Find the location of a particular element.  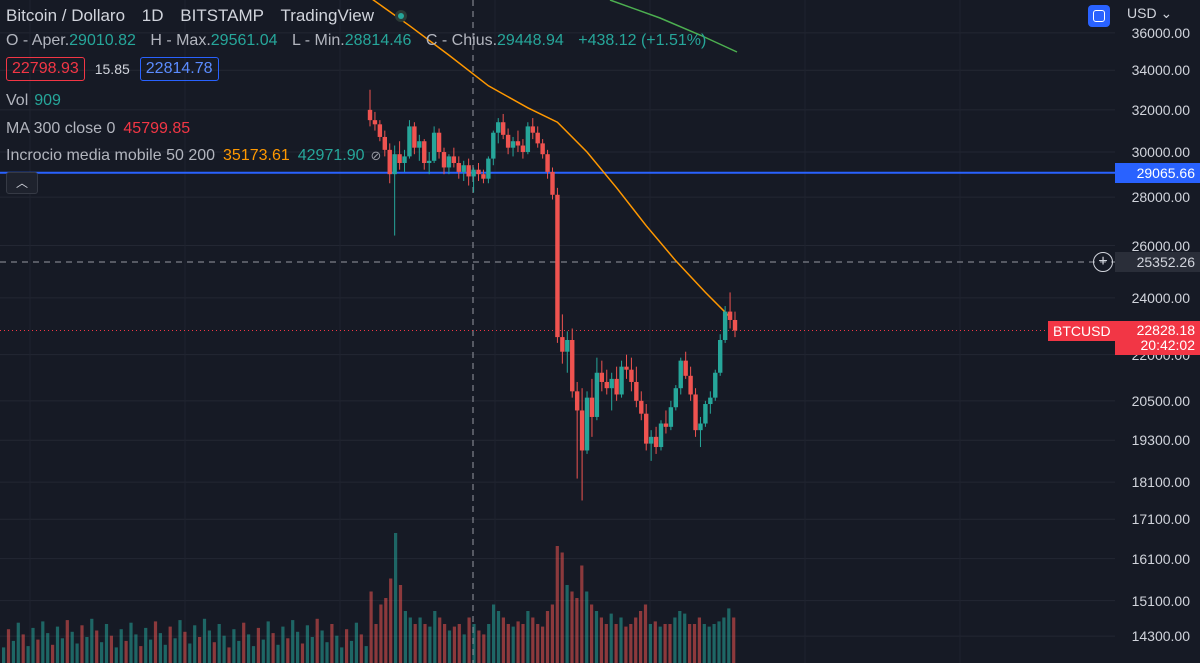

last-price-value: 22828.18 is located at coordinates (1165, 329).